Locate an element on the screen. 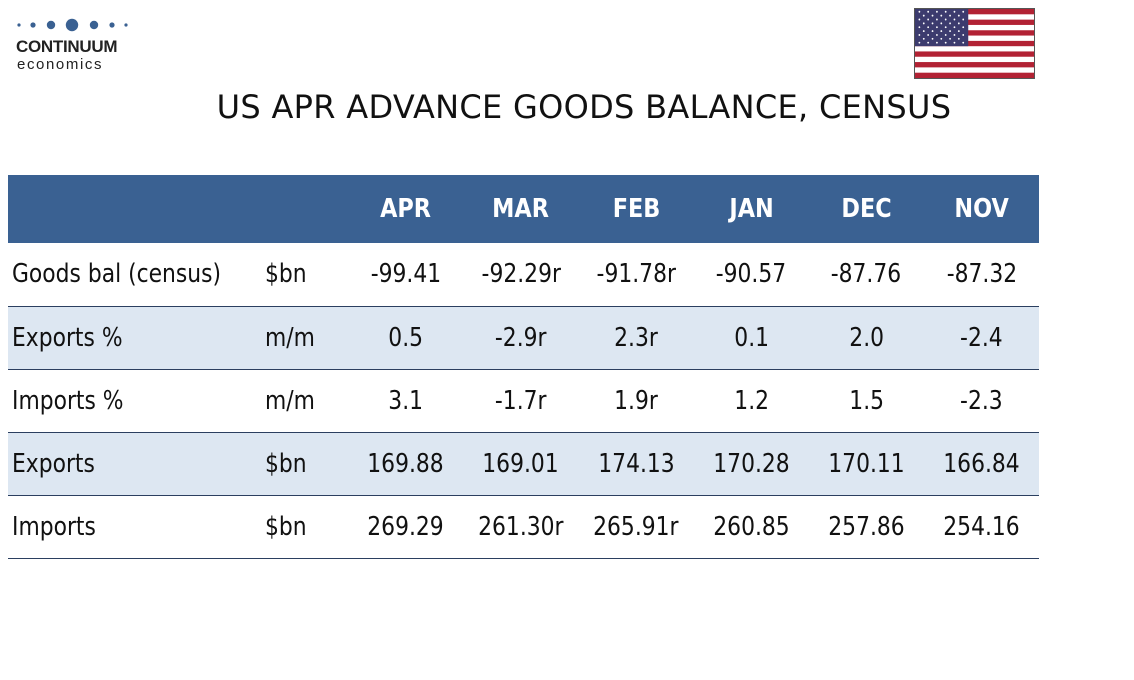 The width and height of the screenshot is (1134, 680). cell-value: 257.86 is located at coordinates (866, 526).